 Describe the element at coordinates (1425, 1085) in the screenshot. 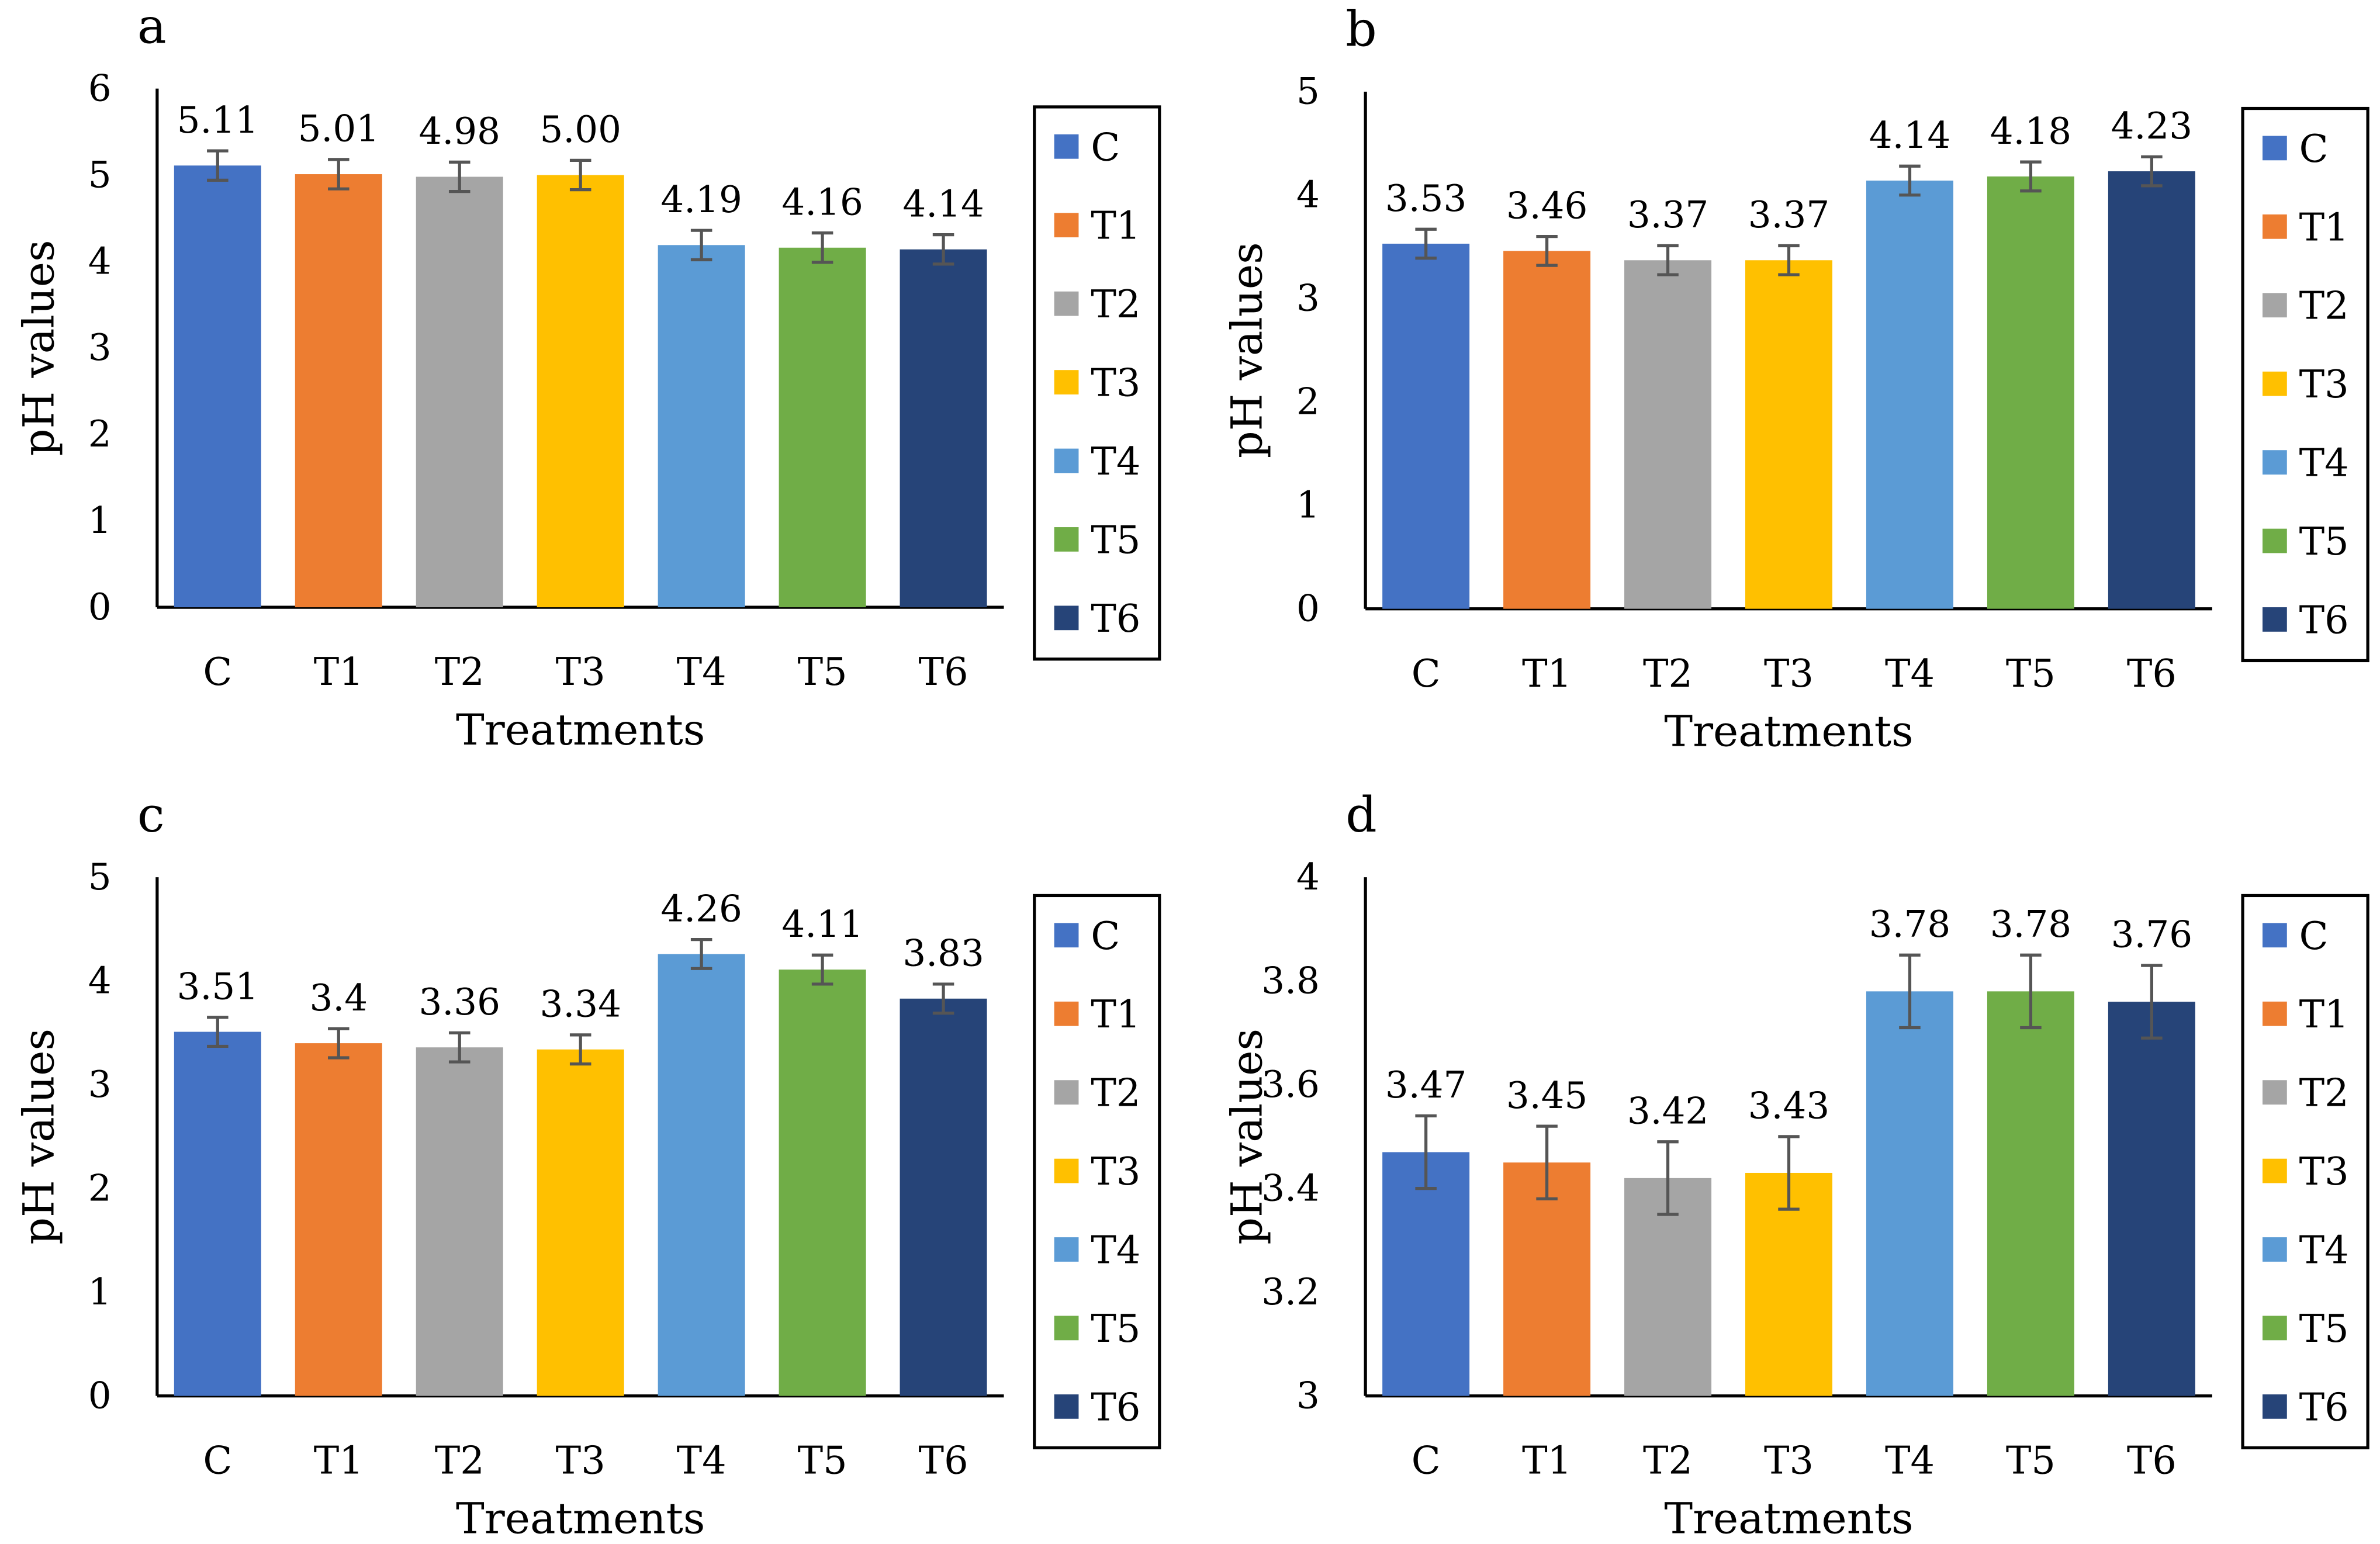

I see `data-label: 3.47` at that location.